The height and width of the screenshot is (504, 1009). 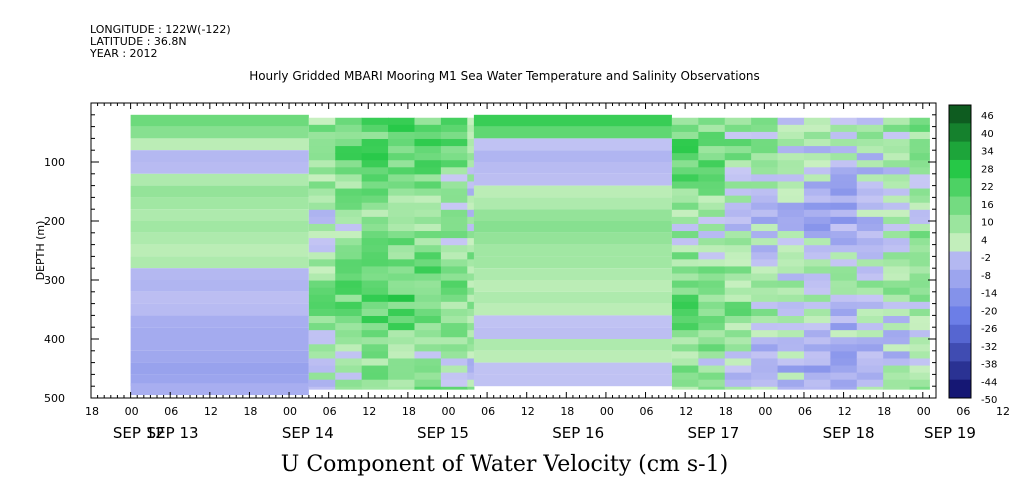 I want to click on colorbar-swatch, so click(x=960, y=261).